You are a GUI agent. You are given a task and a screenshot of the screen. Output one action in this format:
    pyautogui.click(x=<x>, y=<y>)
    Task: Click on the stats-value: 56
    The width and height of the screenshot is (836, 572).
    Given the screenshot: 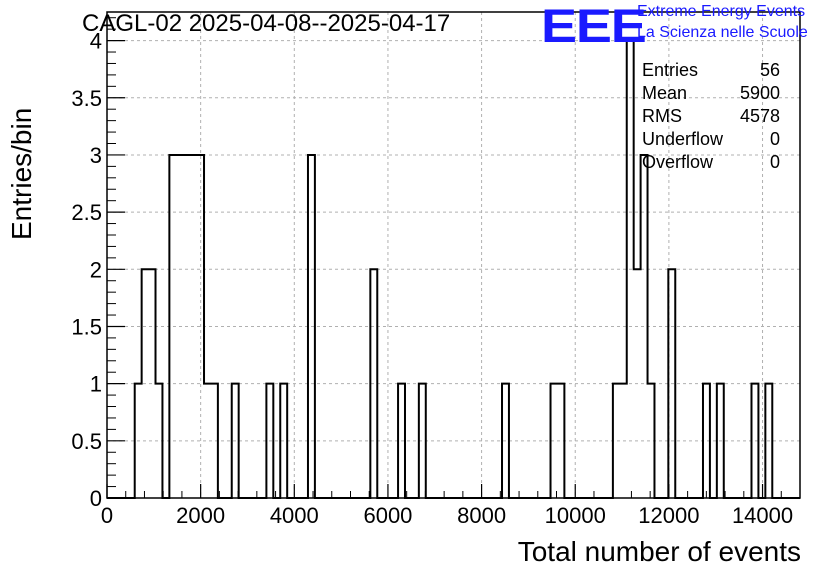 What is the action you would take?
    pyautogui.click(x=769, y=70)
    